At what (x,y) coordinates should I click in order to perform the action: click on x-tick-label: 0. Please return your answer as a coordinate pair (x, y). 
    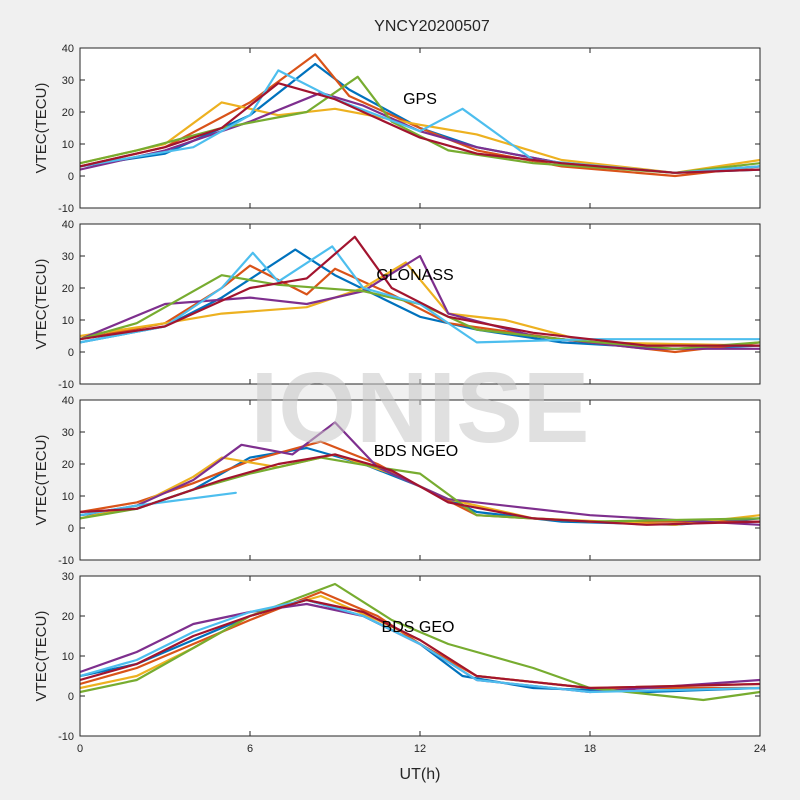
    Looking at the image, I should click on (80, 749).